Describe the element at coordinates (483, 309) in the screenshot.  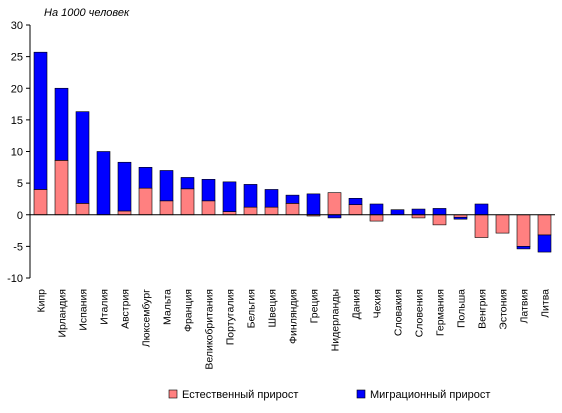
I see `category-label: Венгрия` at that location.